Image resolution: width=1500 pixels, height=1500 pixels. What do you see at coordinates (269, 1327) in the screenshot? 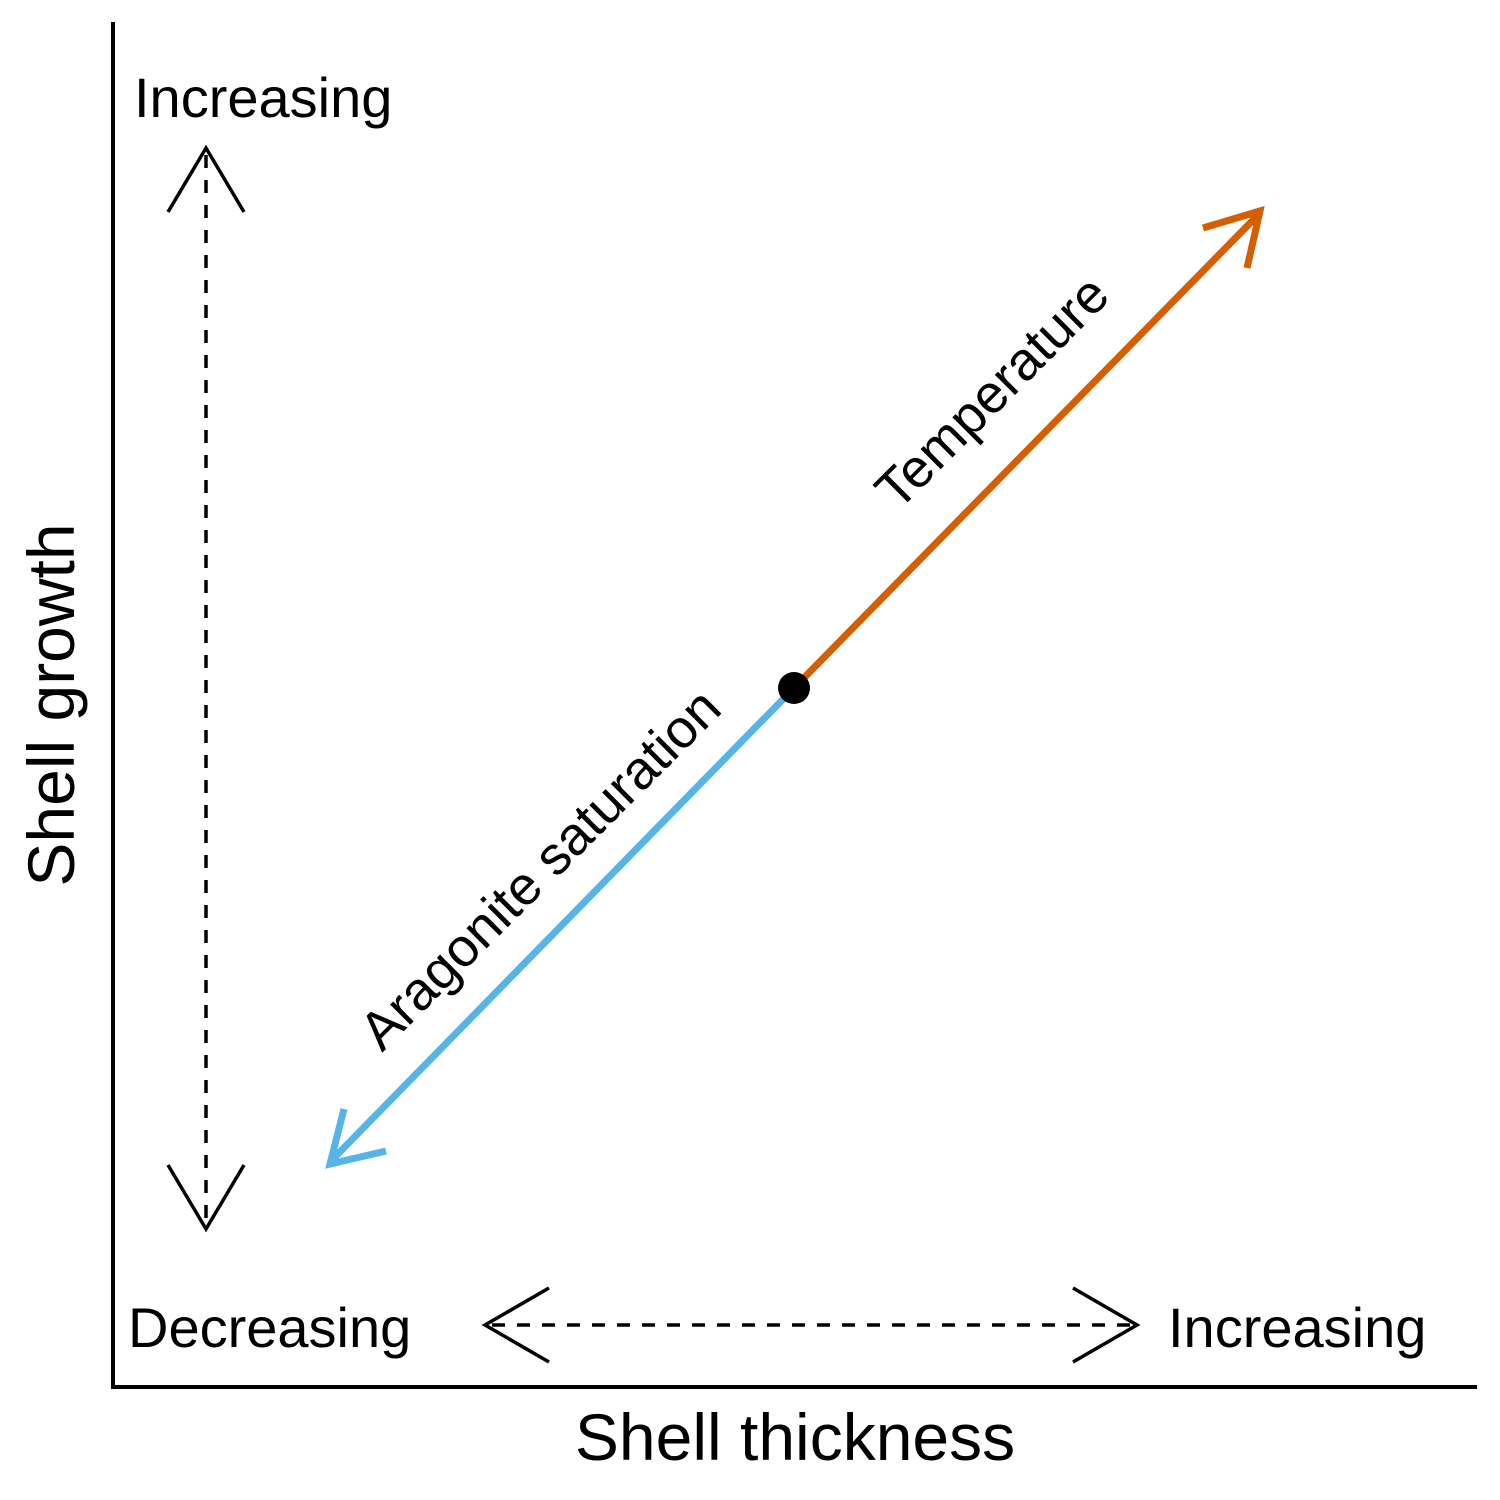
I see `x-decreasing-label: Decreasing` at bounding box center [269, 1327].